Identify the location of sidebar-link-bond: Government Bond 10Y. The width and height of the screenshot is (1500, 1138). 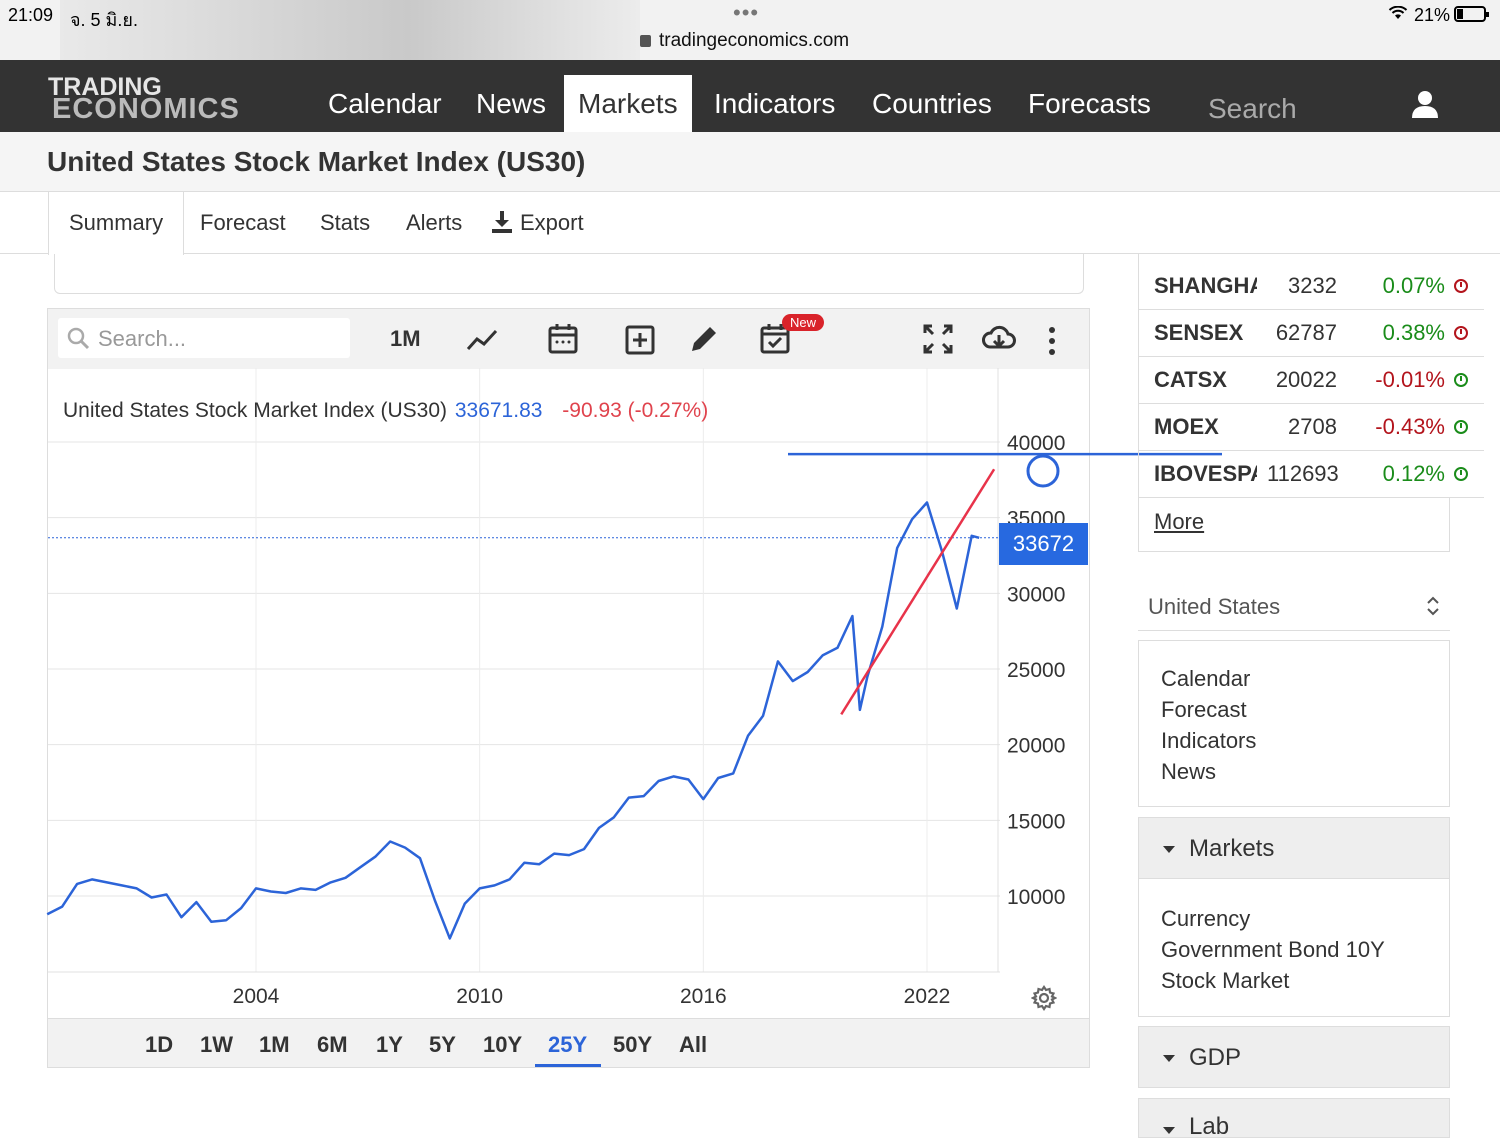
(1273, 949).